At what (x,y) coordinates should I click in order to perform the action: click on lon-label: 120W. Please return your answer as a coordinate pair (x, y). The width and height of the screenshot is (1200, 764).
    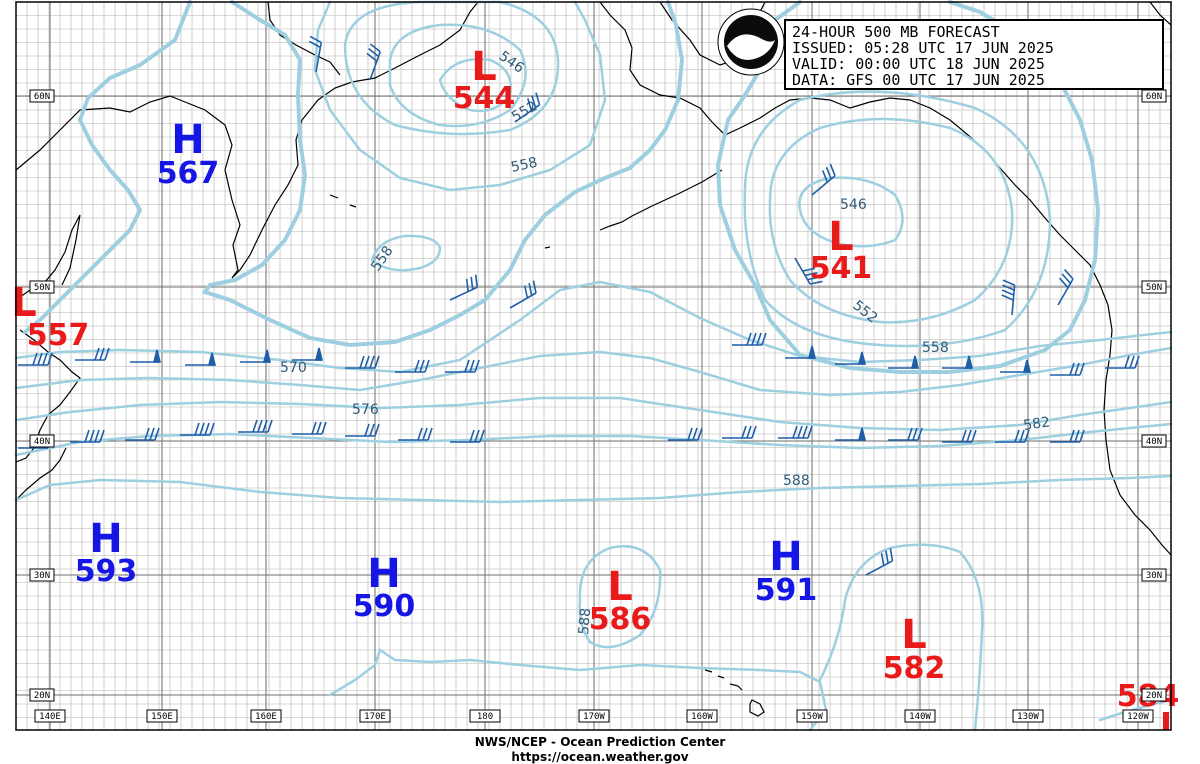
    Looking at the image, I should click on (1138, 716).